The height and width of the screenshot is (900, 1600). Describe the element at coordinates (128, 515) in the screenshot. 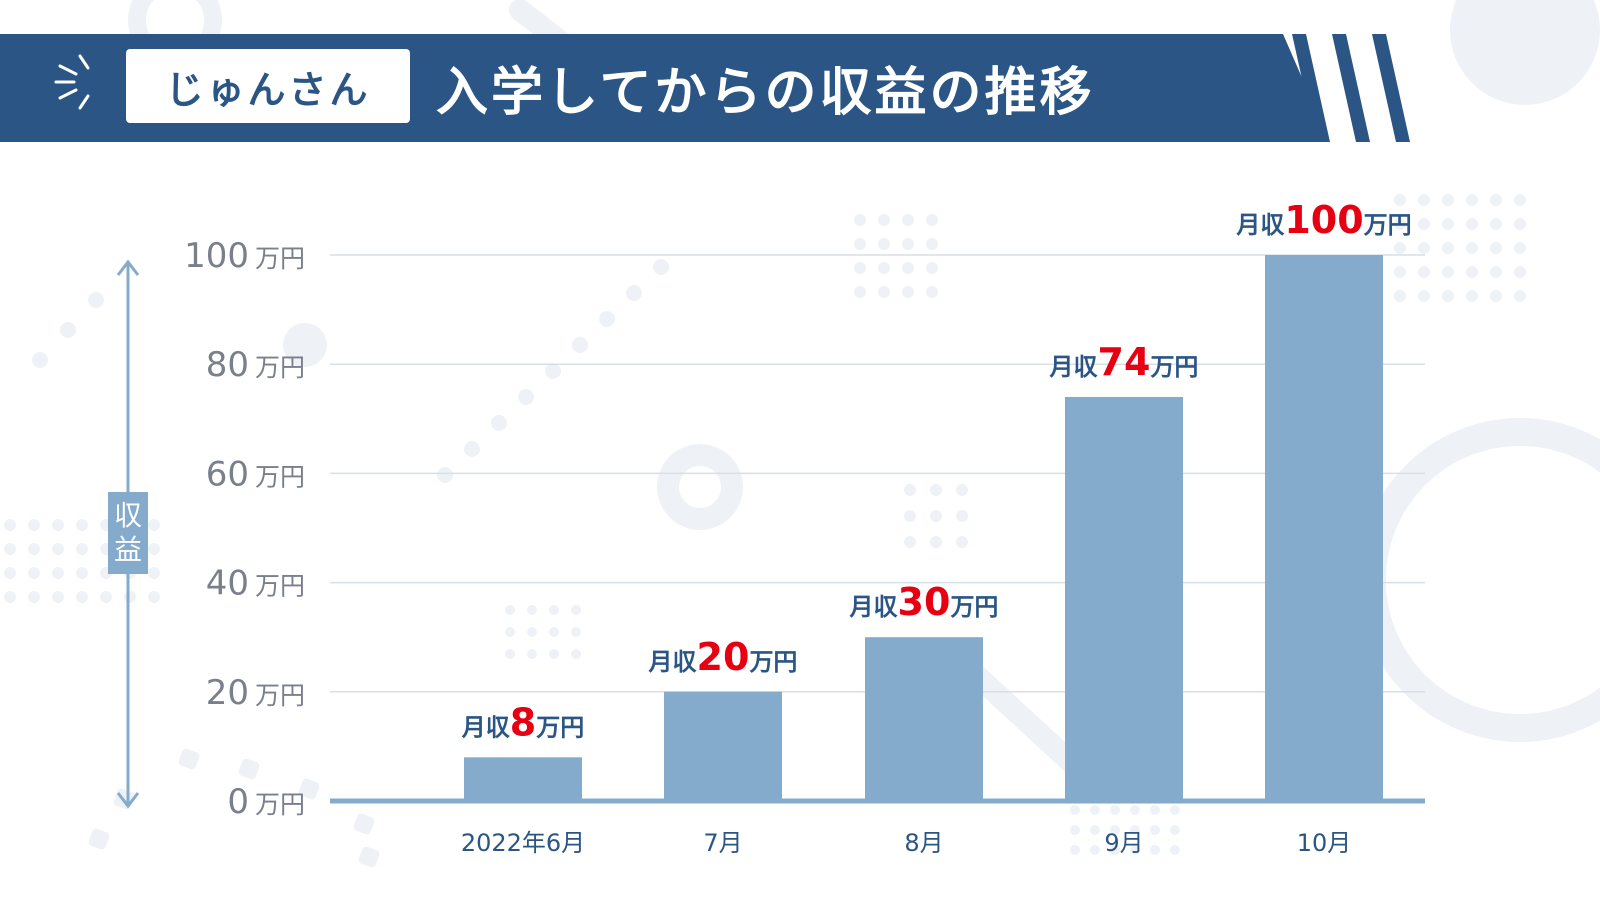

I see `y-axis-label: 収` at that location.